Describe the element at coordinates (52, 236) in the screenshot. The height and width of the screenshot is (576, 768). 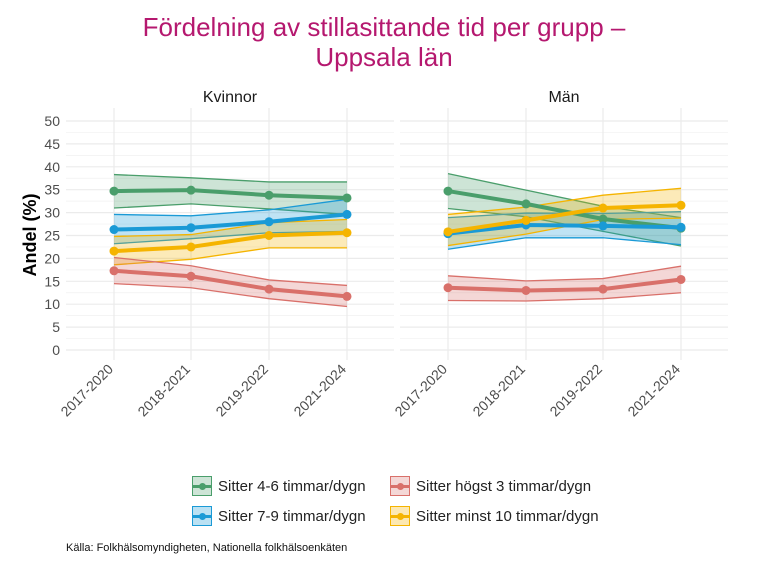
I see `y-tick-label: 25` at that location.